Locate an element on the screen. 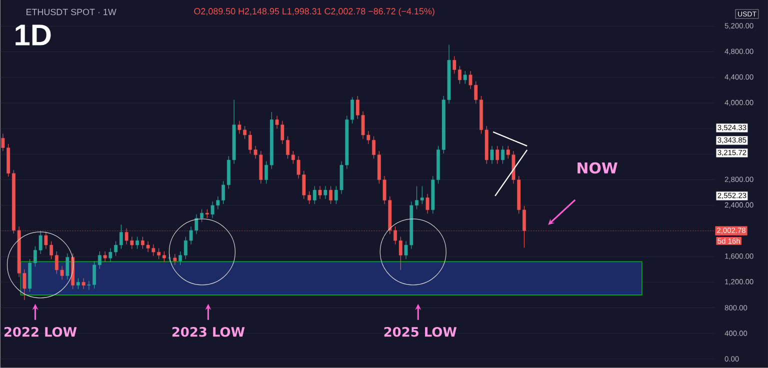 This screenshot has width=768, height=368. text: O2,089.50 H2,148.95 L1,998.31 C2,002.78 −86.72 (−4.15%) is located at coordinates (314, 12).